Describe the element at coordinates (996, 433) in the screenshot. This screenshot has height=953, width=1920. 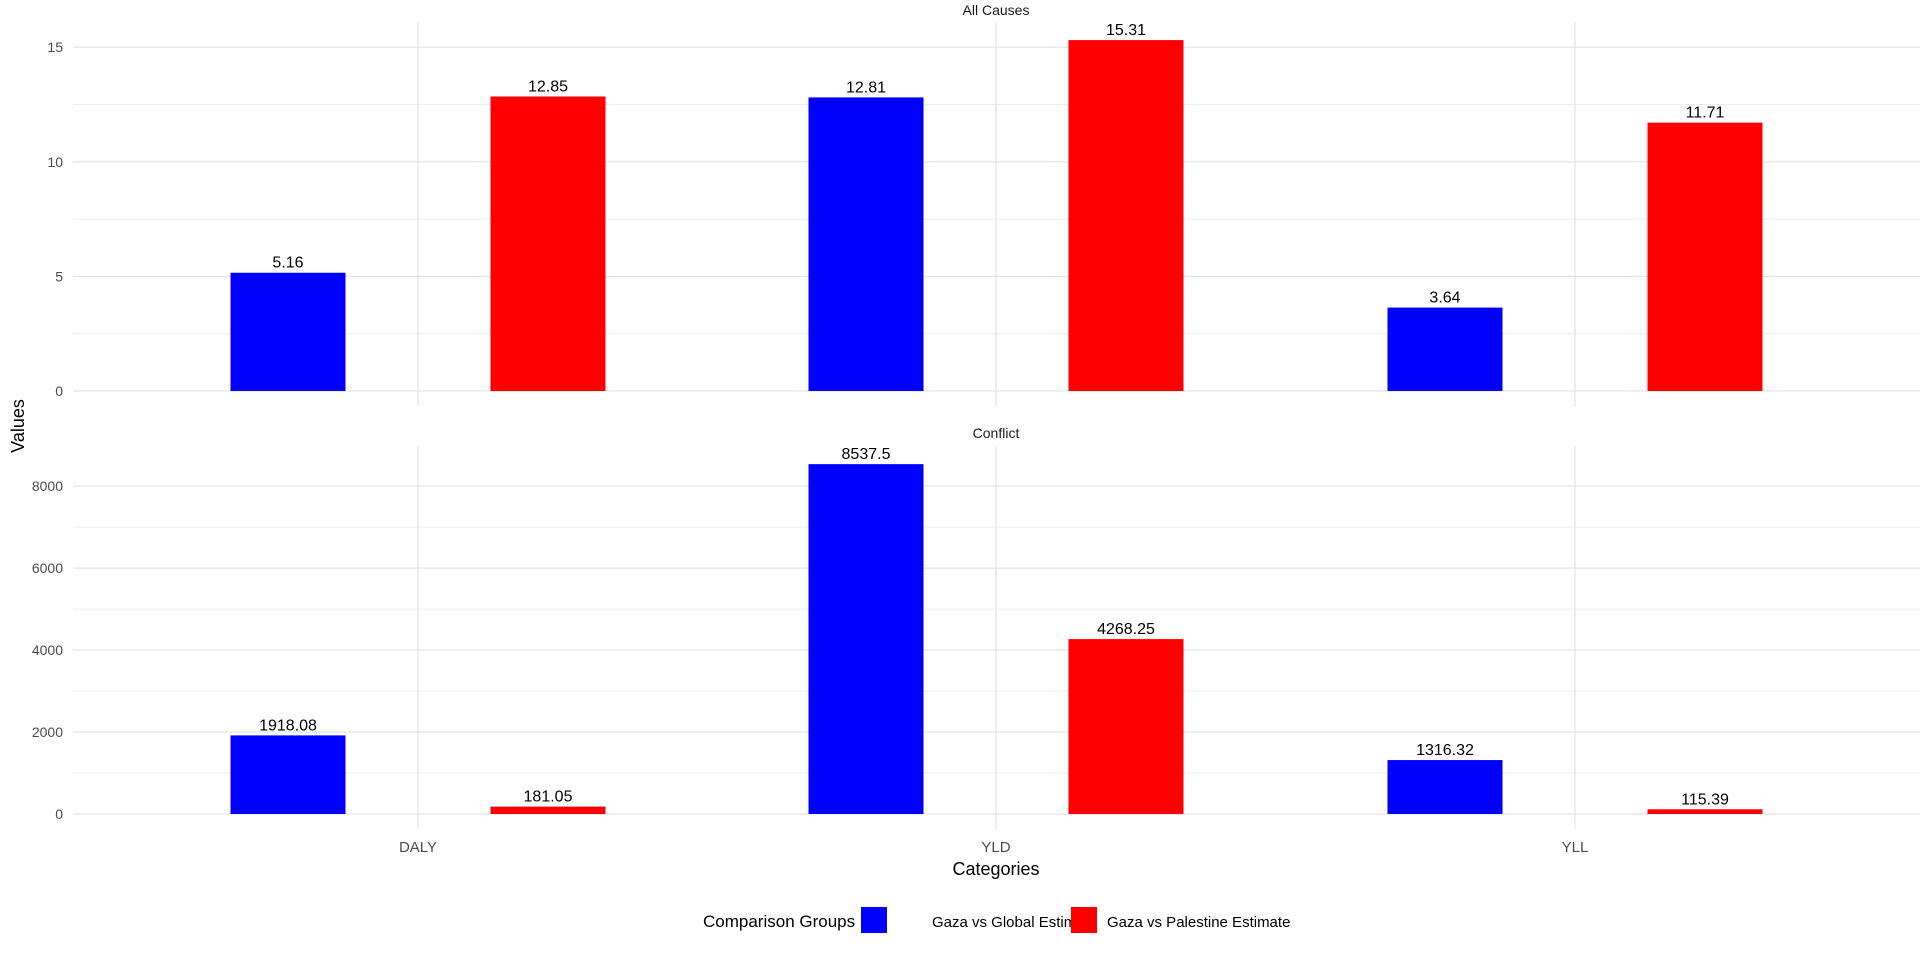
I see `facet-title: Conflict` at that location.